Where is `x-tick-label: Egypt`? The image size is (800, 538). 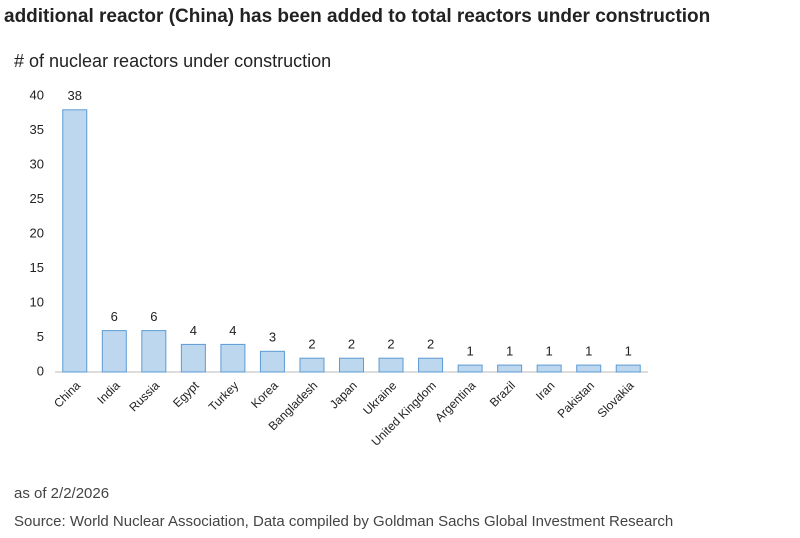 x-tick-label: Egypt is located at coordinates (186, 394).